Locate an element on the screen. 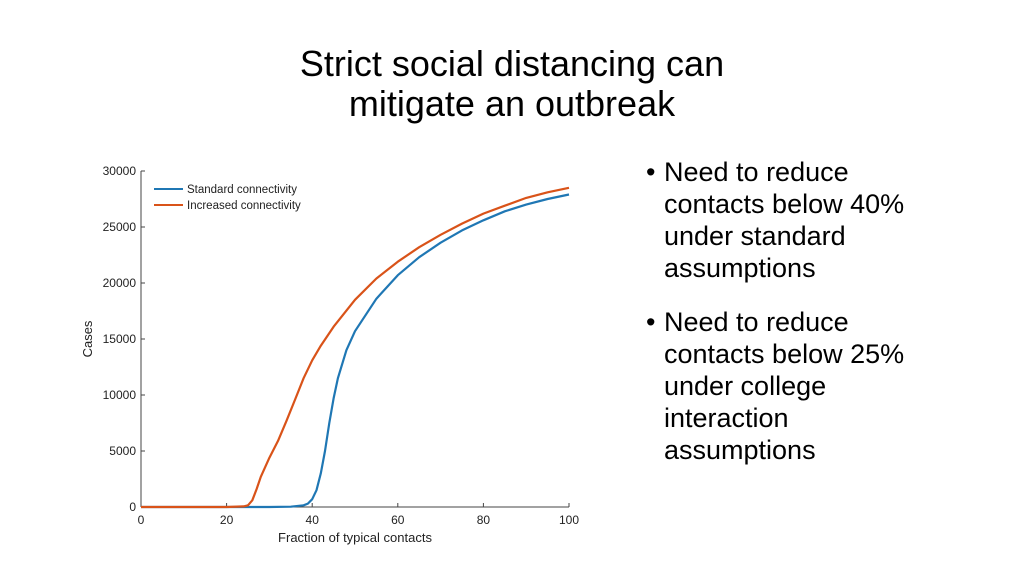 The image size is (1024, 576). x-tick-label: 60 is located at coordinates (398, 520).